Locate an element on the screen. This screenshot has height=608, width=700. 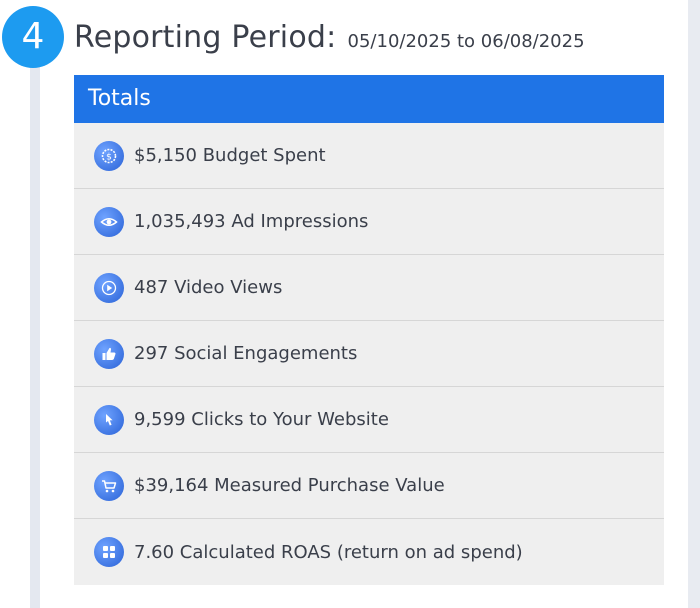
cart-icon is located at coordinates (109, 485).